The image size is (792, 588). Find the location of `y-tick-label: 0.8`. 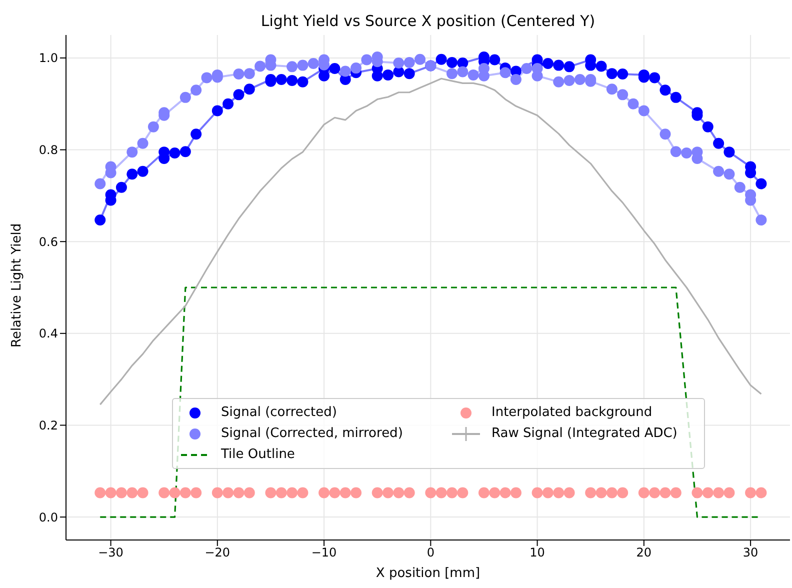

y-tick-label: 0.8 is located at coordinates (48, 150).